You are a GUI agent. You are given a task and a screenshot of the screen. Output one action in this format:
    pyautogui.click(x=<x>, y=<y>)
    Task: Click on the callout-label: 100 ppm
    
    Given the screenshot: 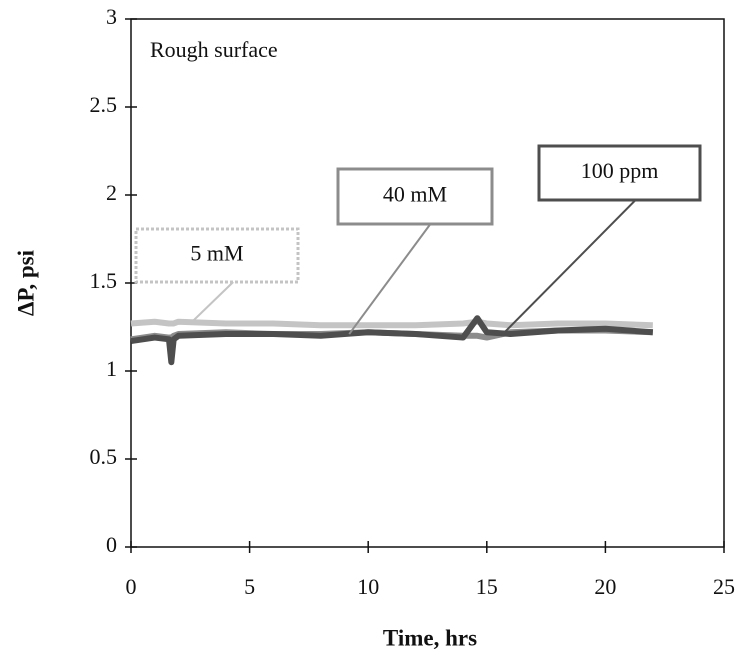 What is the action you would take?
    pyautogui.click(x=620, y=170)
    